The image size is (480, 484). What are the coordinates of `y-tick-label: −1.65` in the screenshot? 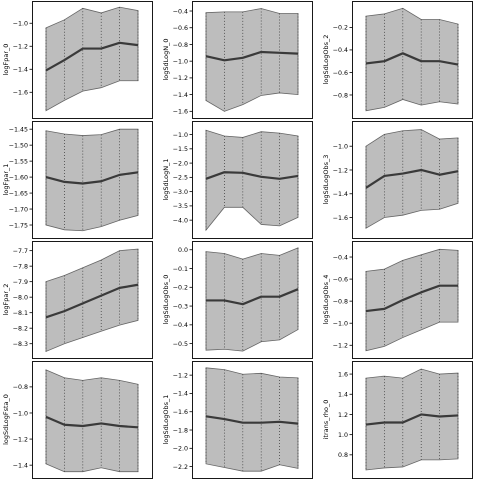 It's located at (18, 193).